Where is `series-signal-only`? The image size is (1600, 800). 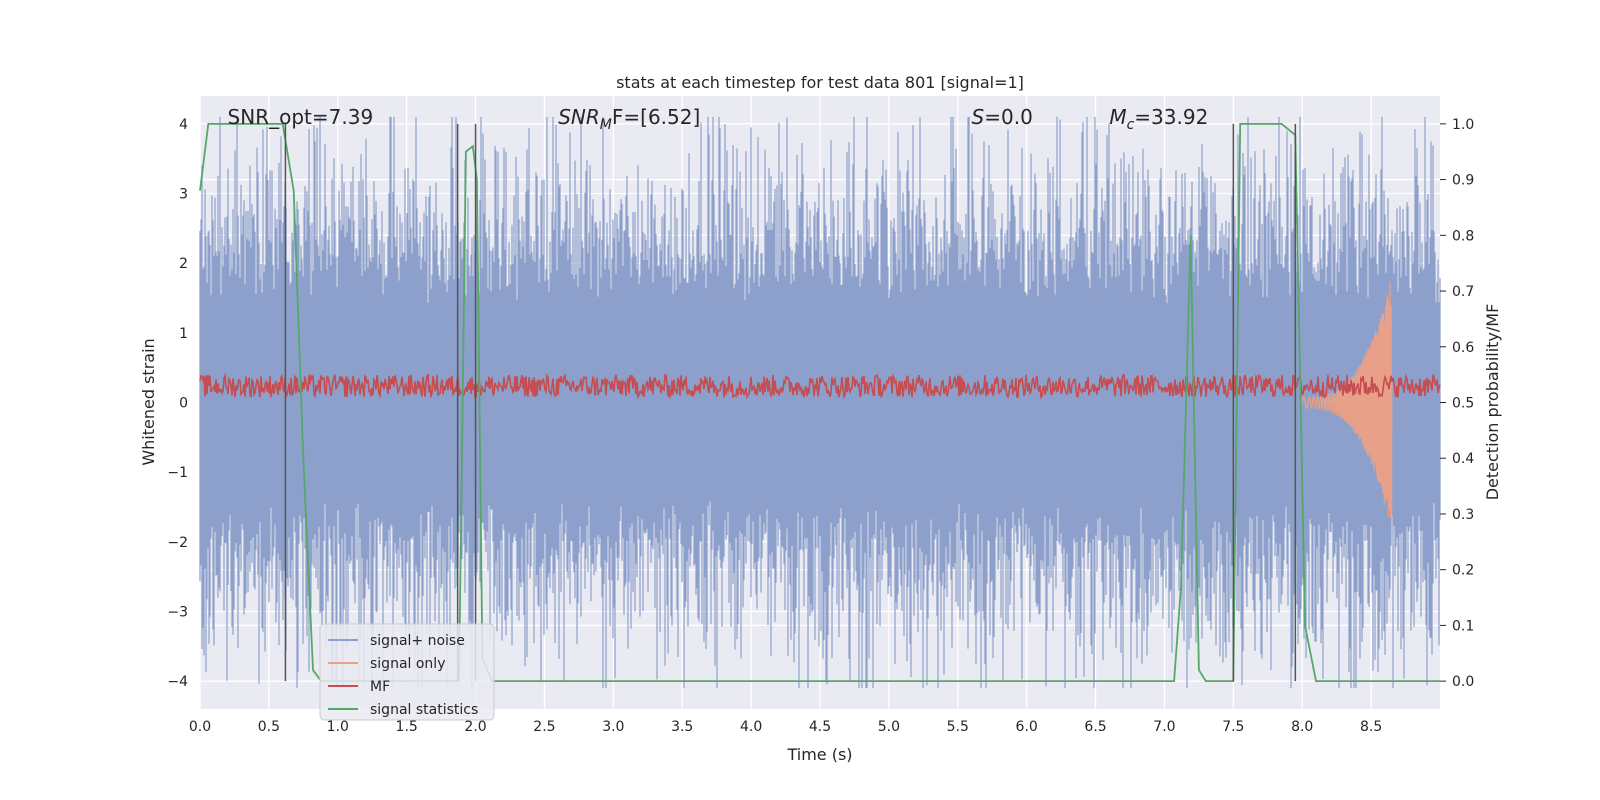
series-signal-only is located at coordinates (1347, 402).